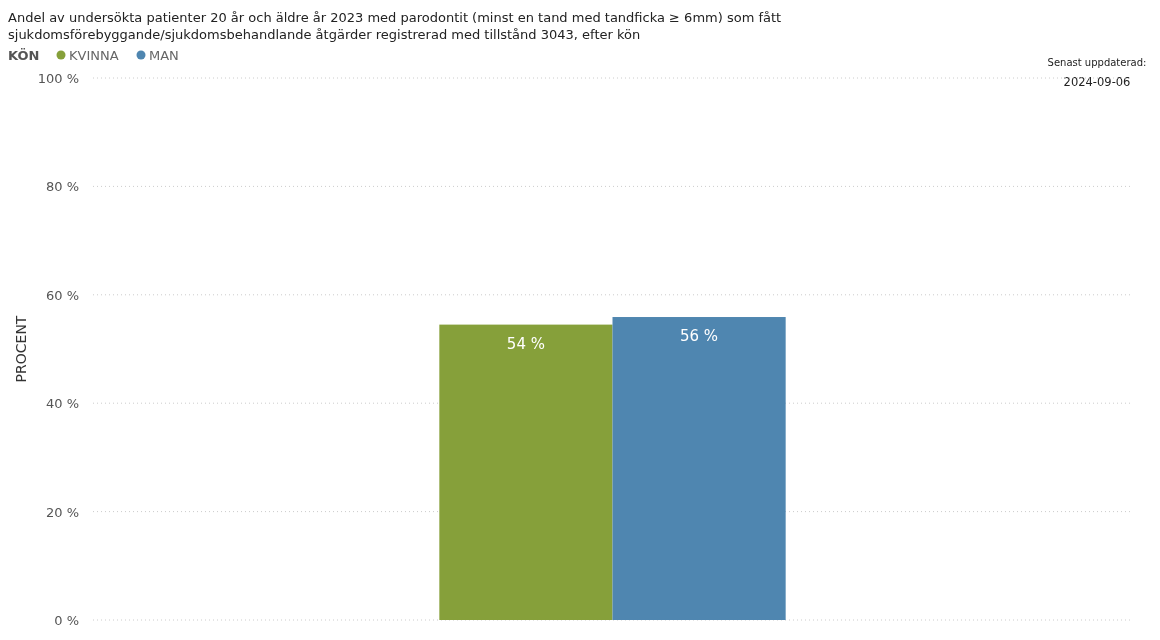 Image resolution: width=1160 pixels, height=640 pixels. Describe the element at coordinates (62, 187) in the screenshot. I see `y-tick-label: 80 %` at that location.